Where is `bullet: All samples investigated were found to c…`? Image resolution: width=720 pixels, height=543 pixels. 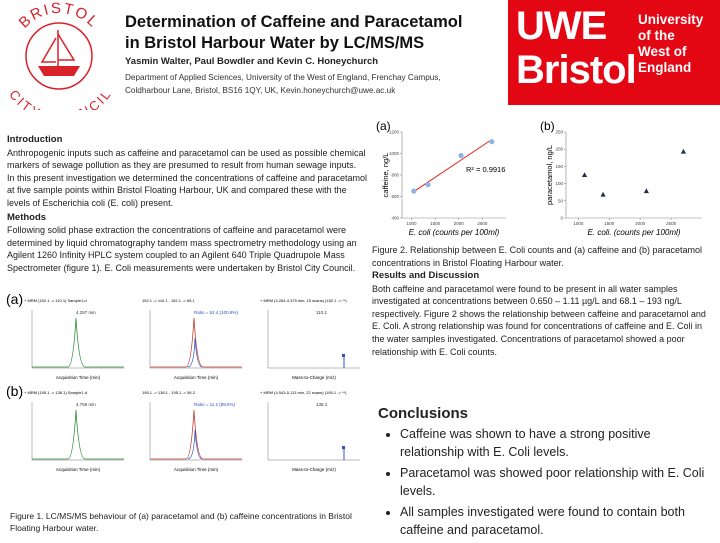 bullet: All samples investigated were found to c… is located at coordinates (554, 521).